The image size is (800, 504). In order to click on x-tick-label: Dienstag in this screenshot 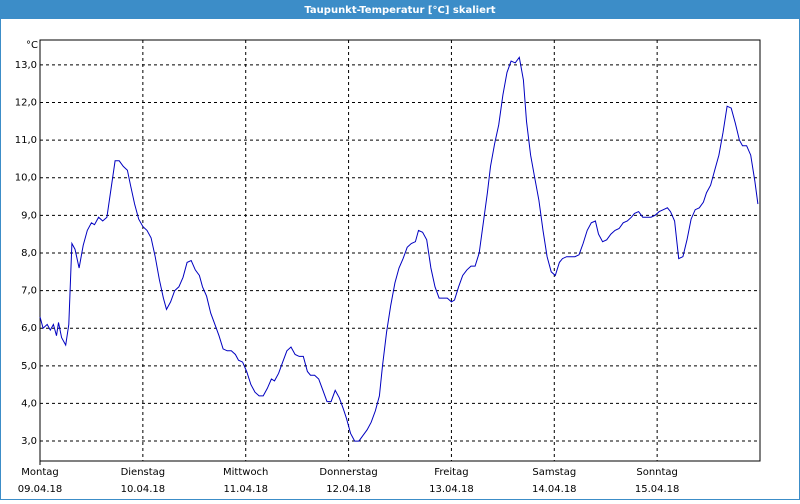, I will do `click(143, 472)`.